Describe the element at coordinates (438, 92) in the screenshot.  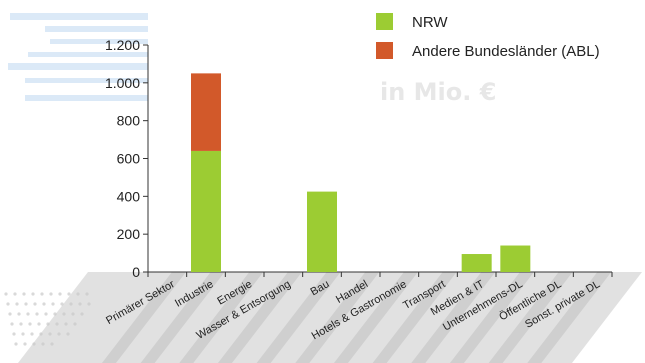
I see `unit-note: in Mio. €` at that location.